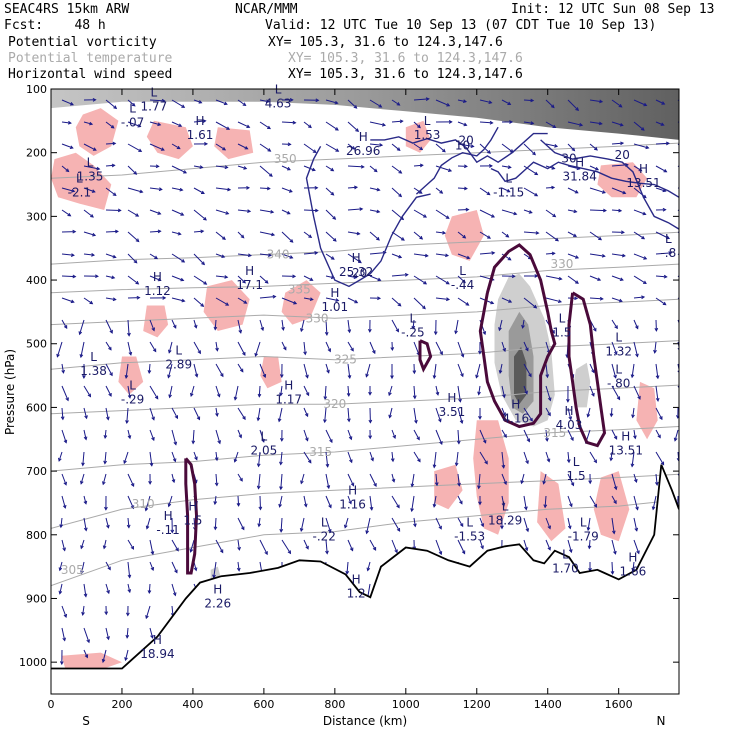  I want to click on extremum-kind: H, so click(249, 271).